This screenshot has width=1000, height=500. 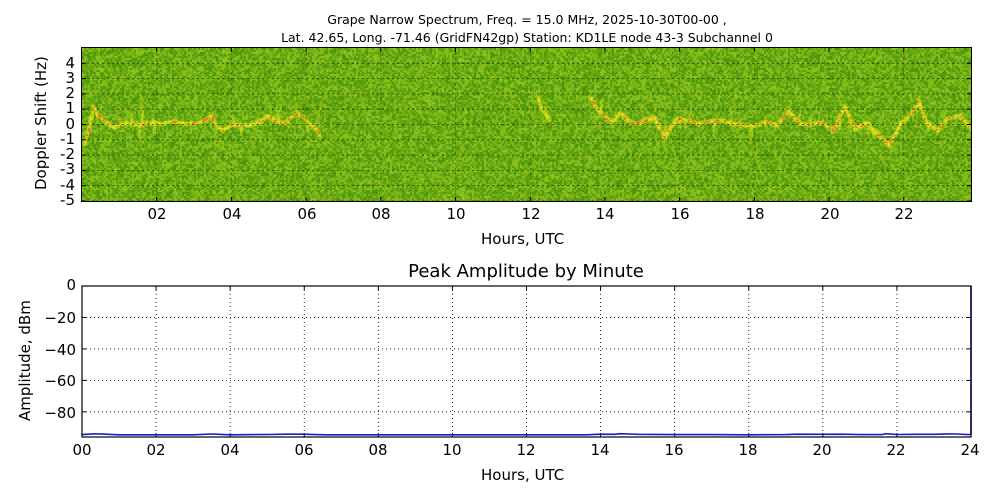 I want to click on y-tick-label: -2, so click(x=67, y=154).